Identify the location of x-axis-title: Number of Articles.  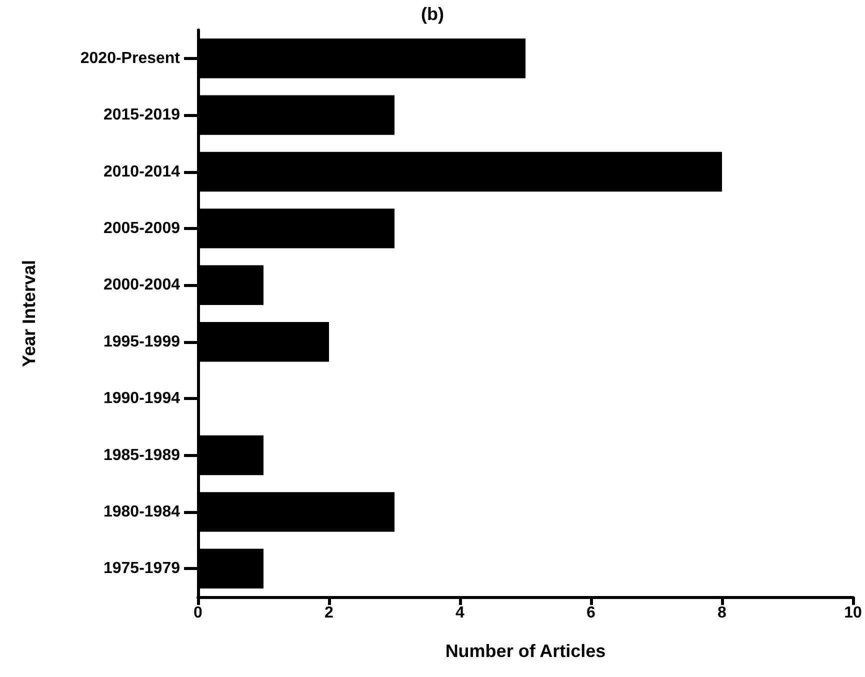
(525, 651).